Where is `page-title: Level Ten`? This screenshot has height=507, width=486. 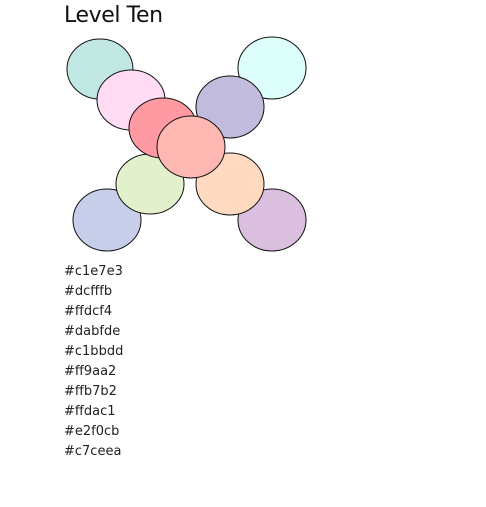
page-title: Level Ten is located at coordinates (113, 15).